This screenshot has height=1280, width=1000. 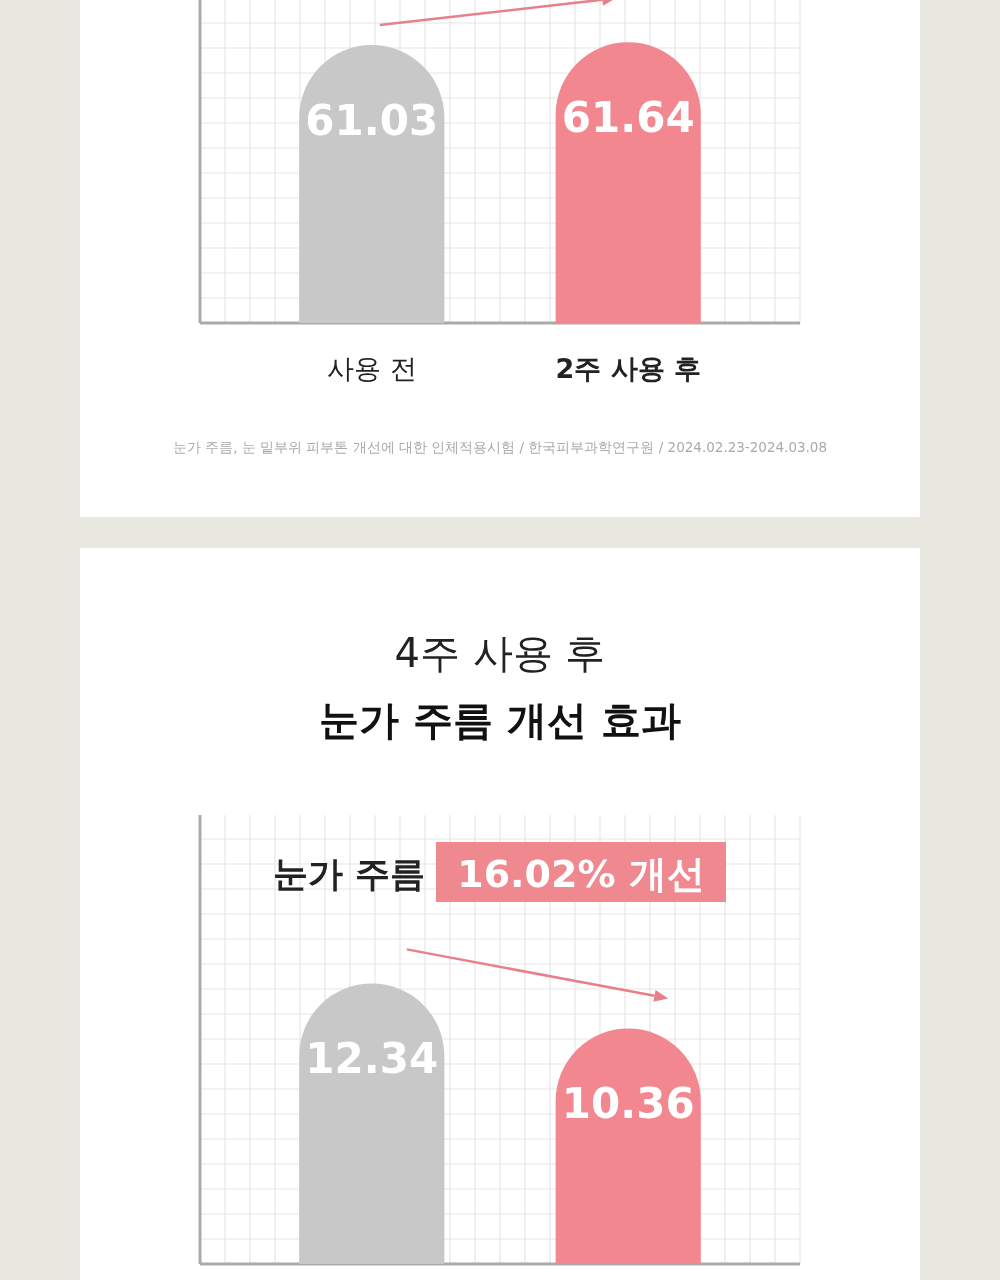 What do you see at coordinates (500, 447) in the screenshot?
I see `text: 눈가 주름, 눈 밑부위 피부톤 개선에 대한 인체적용시험 / 한국피부과학연구원 / 2024.02.23-2024.03.08` at bounding box center [500, 447].